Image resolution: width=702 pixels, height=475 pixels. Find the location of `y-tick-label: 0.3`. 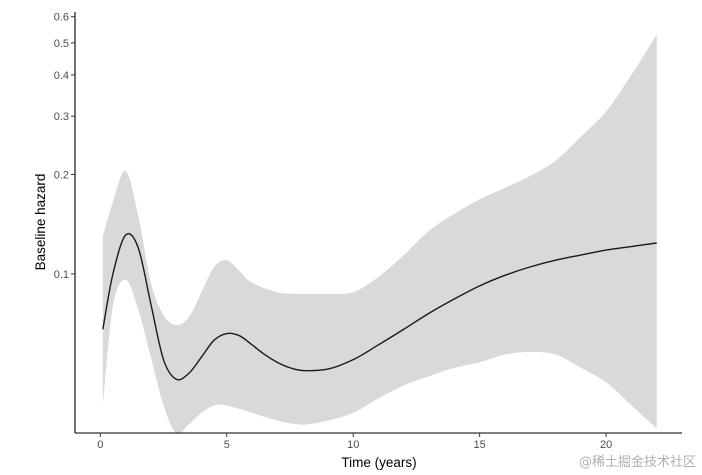

y-tick-label: 0.3 is located at coordinates (61, 117).